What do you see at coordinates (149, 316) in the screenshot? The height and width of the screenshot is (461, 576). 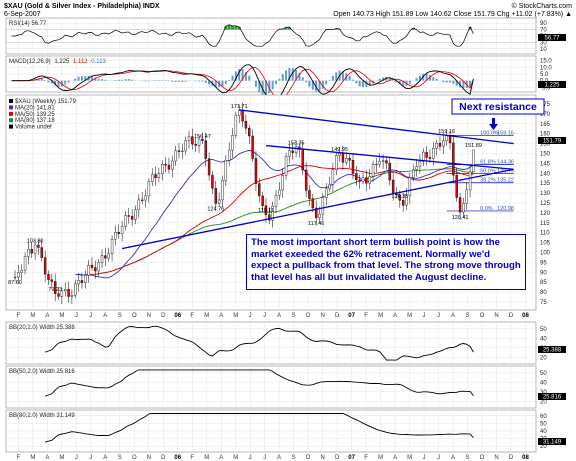 I see `month-label: N` at bounding box center [149, 316].